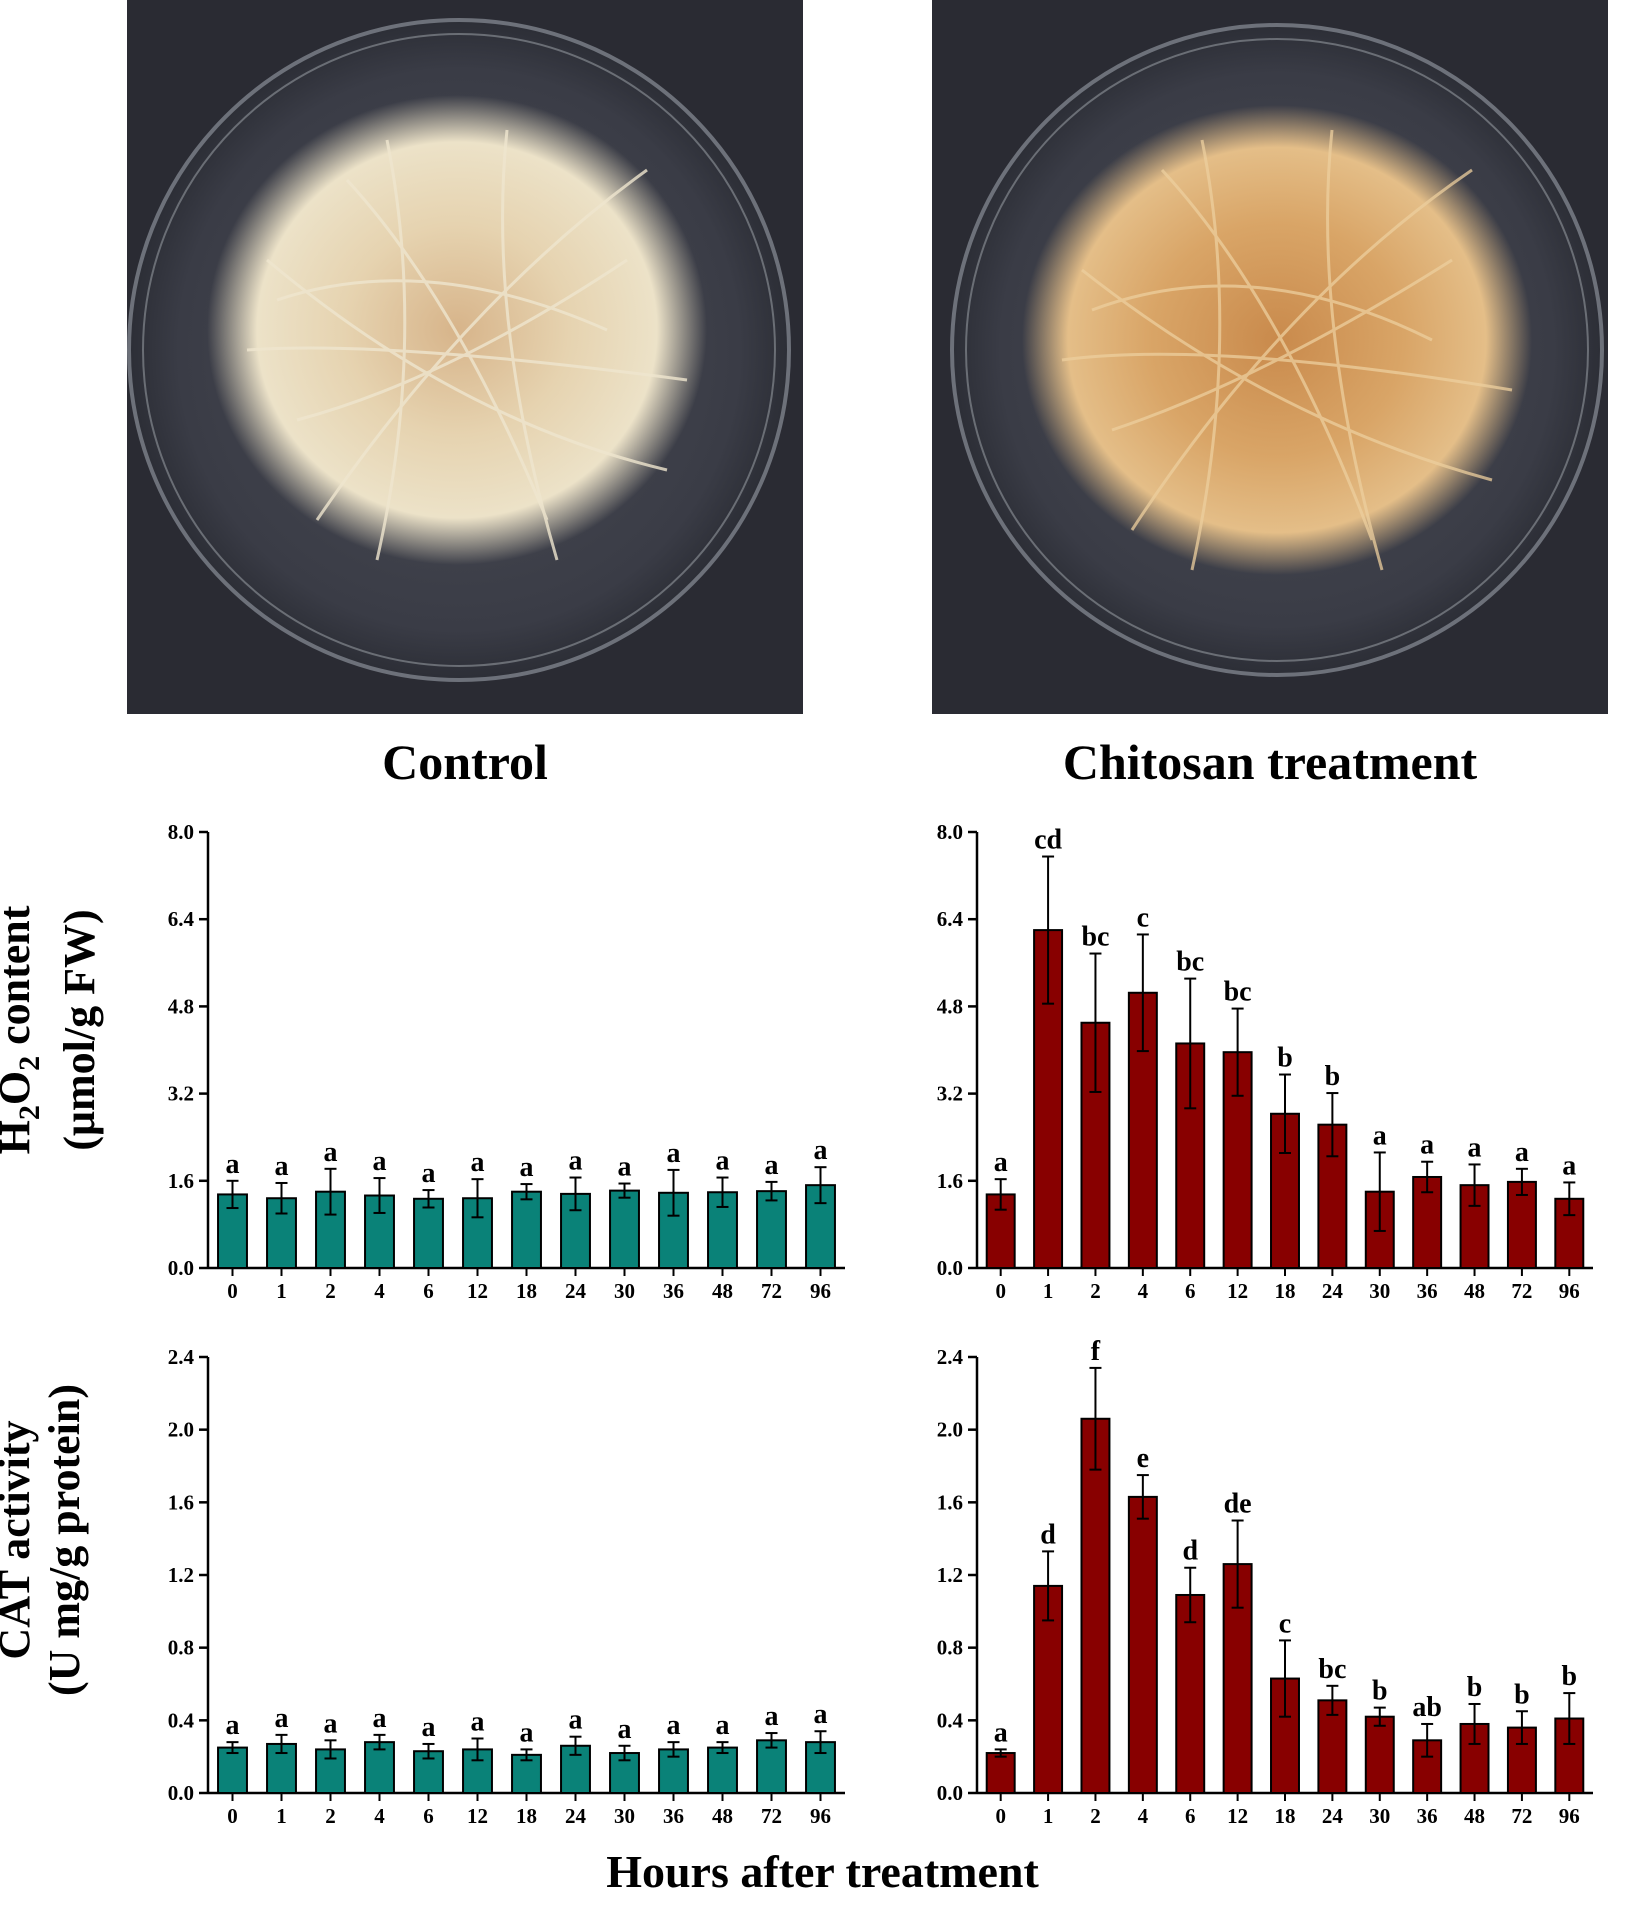 The height and width of the screenshot is (1911, 1645). Describe the element at coordinates (181, 1268) in the screenshot. I see `h2o2-control-y-tick-label: 0.0` at that location.